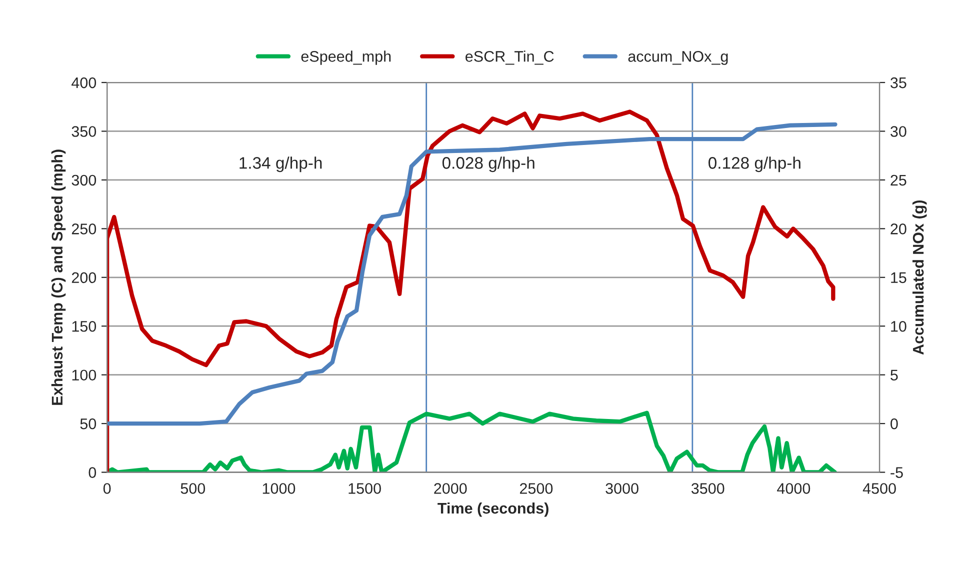  What do you see at coordinates (879, 488) in the screenshot?
I see `x-tick-label: 4500` at bounding box center [879, 488].